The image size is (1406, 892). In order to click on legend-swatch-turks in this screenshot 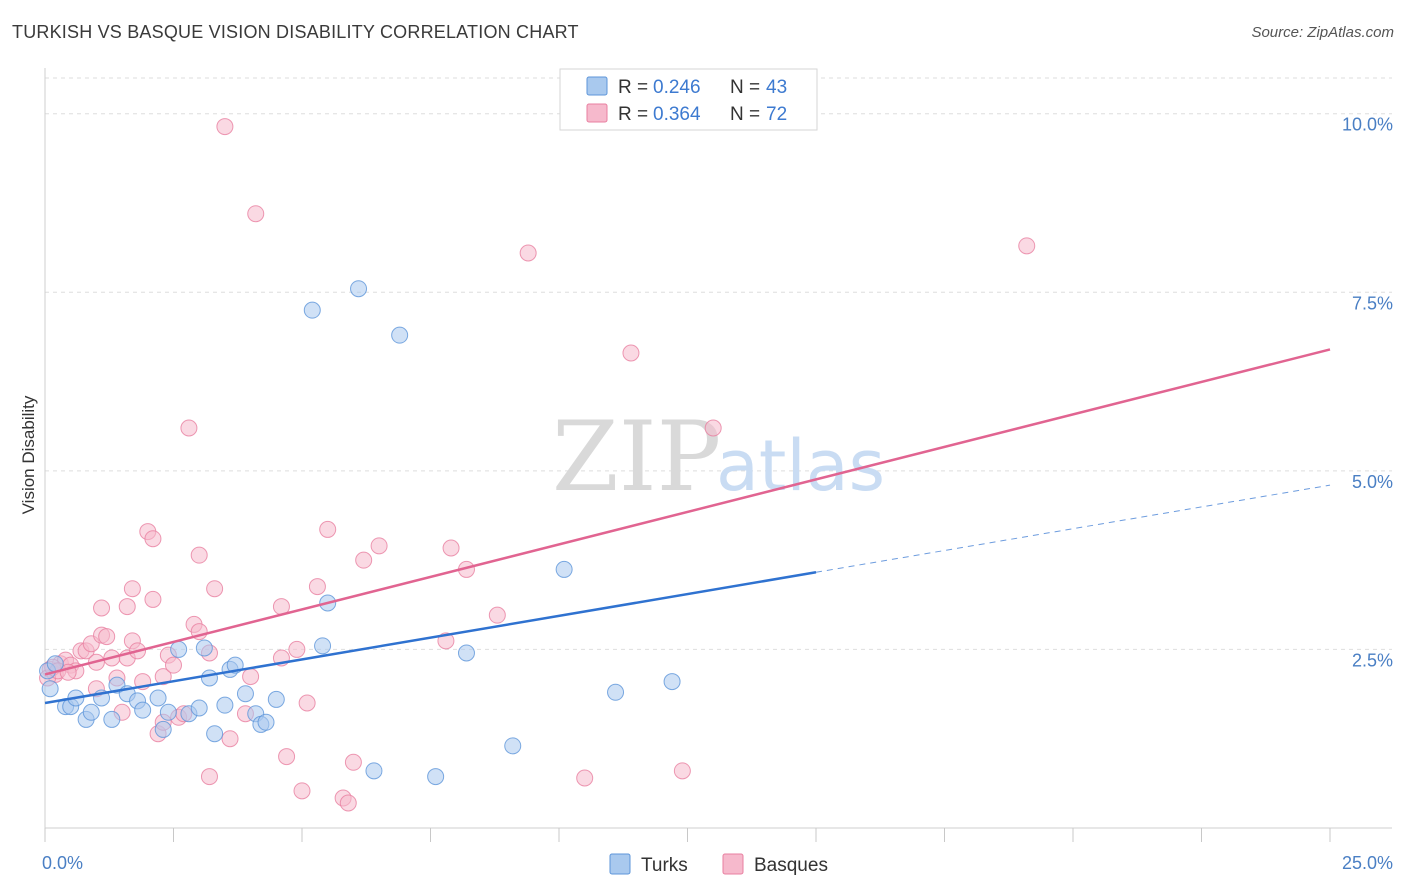, I will do `click(597, 86)`.